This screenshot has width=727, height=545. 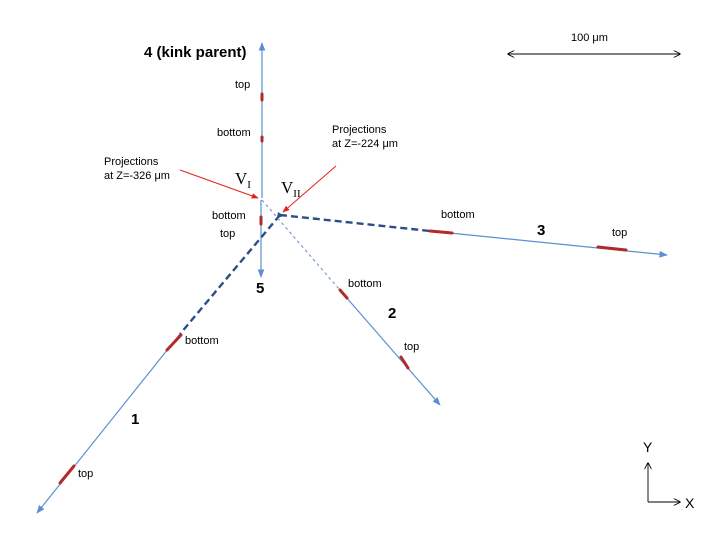 I want to click on y-axis-label: Y, so click(x=648, y=447).